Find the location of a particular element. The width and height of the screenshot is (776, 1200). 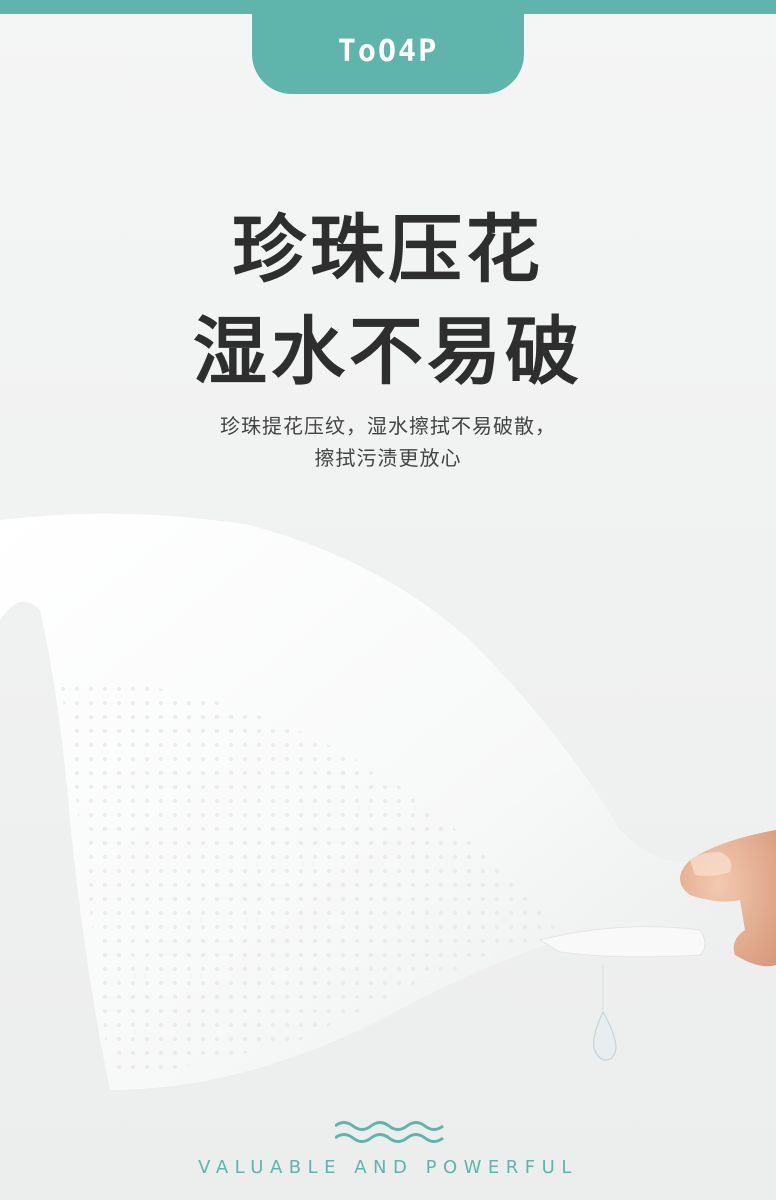

headline-line-1: 珍珠压花 is located at coordinates (388, 250).